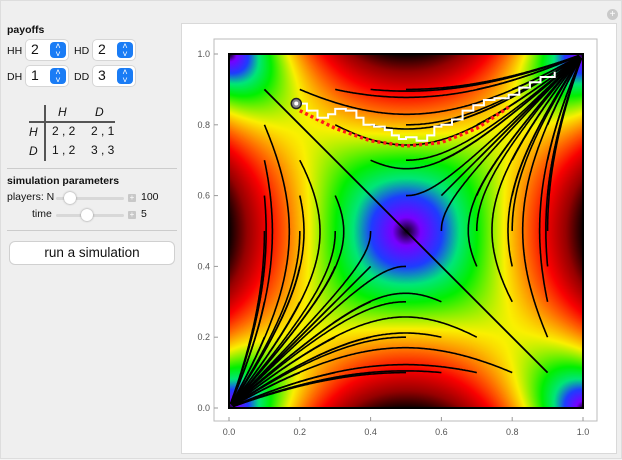 The height and width of the screenshot is (460, 622). I want to click on y-tick-label: 1.0, so click(203, 54).